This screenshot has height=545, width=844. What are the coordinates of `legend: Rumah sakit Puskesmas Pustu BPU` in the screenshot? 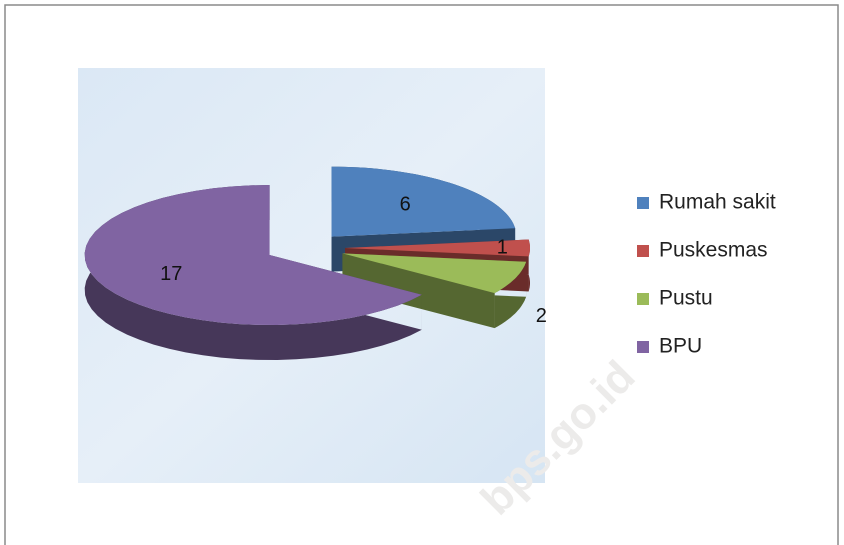 It's located at (706, 274).